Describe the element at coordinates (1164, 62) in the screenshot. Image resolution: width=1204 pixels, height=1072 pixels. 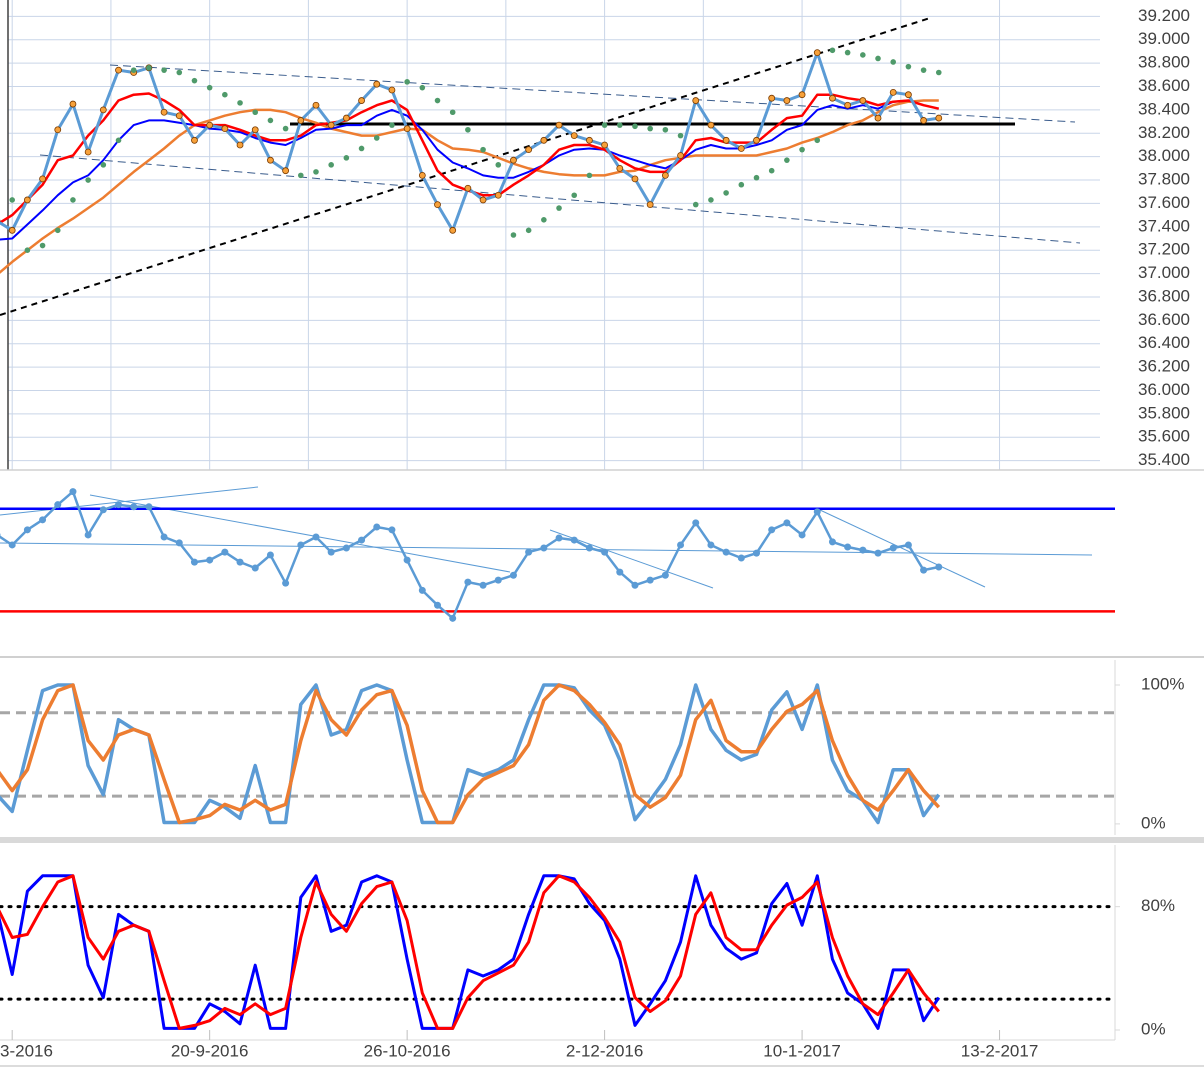
I see `y-tick-label: 38.800` at that location.